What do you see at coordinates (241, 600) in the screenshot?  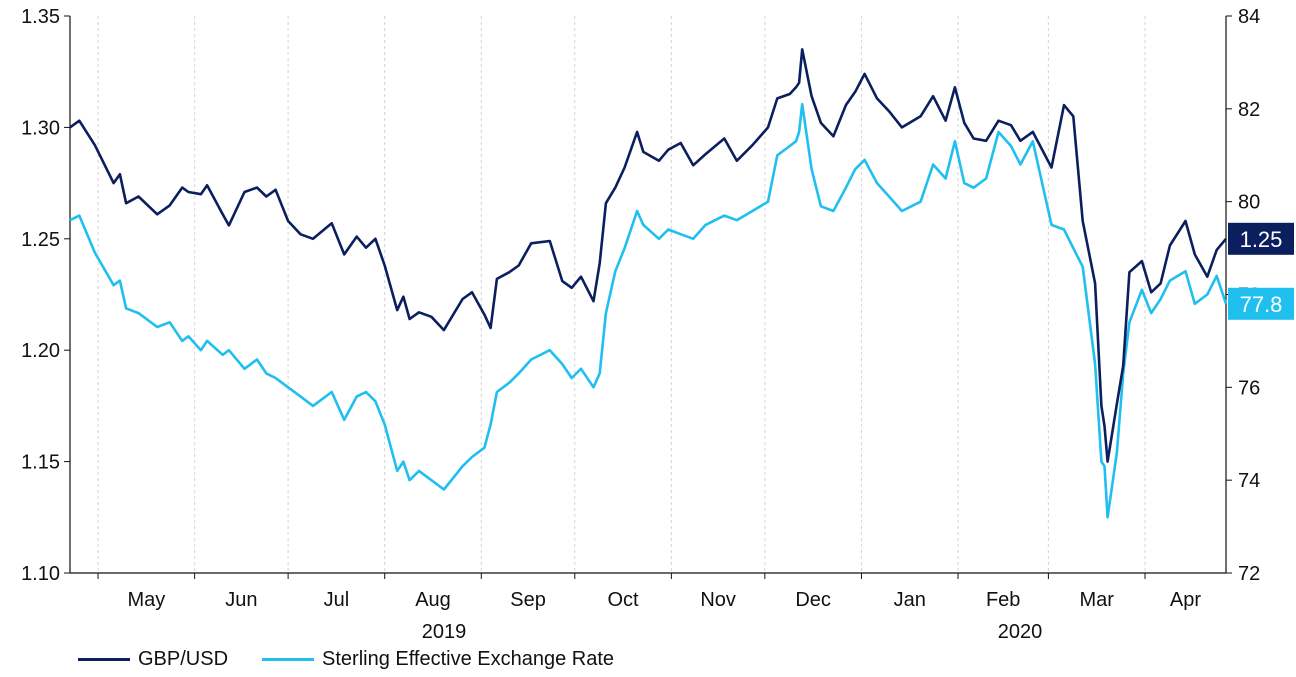 I see `x-tick-label: Jun` at bounding box center [241, 600].